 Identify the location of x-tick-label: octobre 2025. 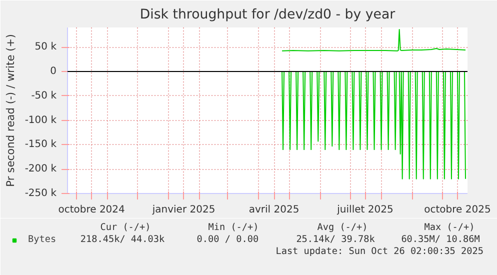
(457, 210).